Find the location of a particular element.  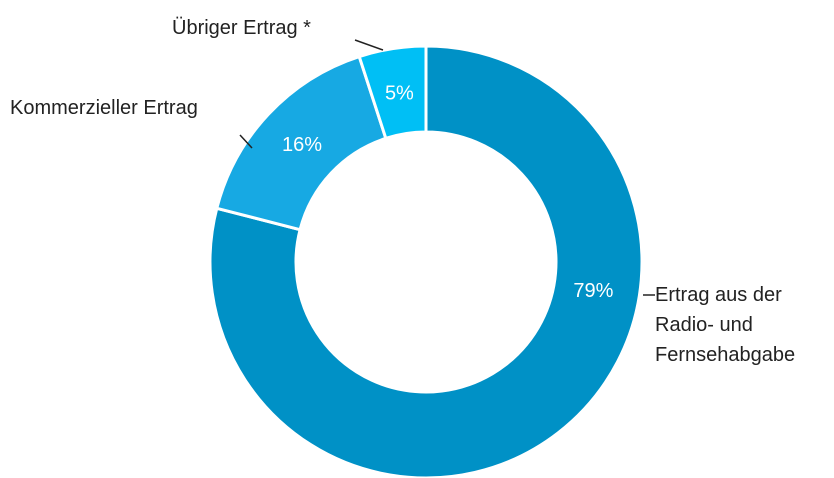

value-label: 79% is located at coordinates (593, 291).